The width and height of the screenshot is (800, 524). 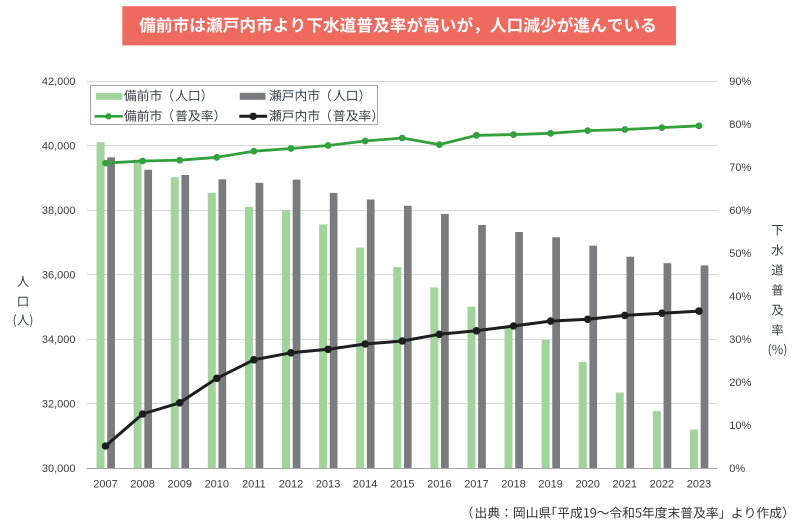 What do you see at coordinates (105, 485) in the screenshot?
I see `svg-text: 2007` at bounding box center [105, 485].